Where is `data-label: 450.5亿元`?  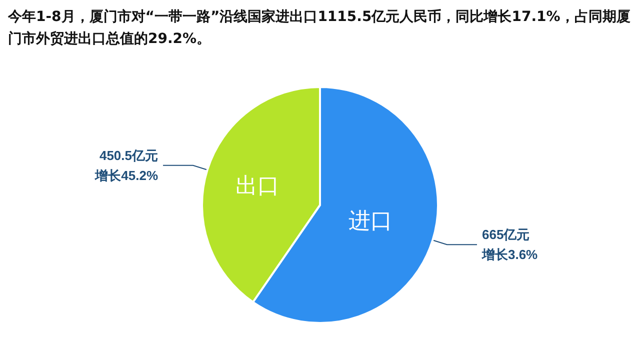 data-label: 450.5亿元 is located at coordinates (128, 155).